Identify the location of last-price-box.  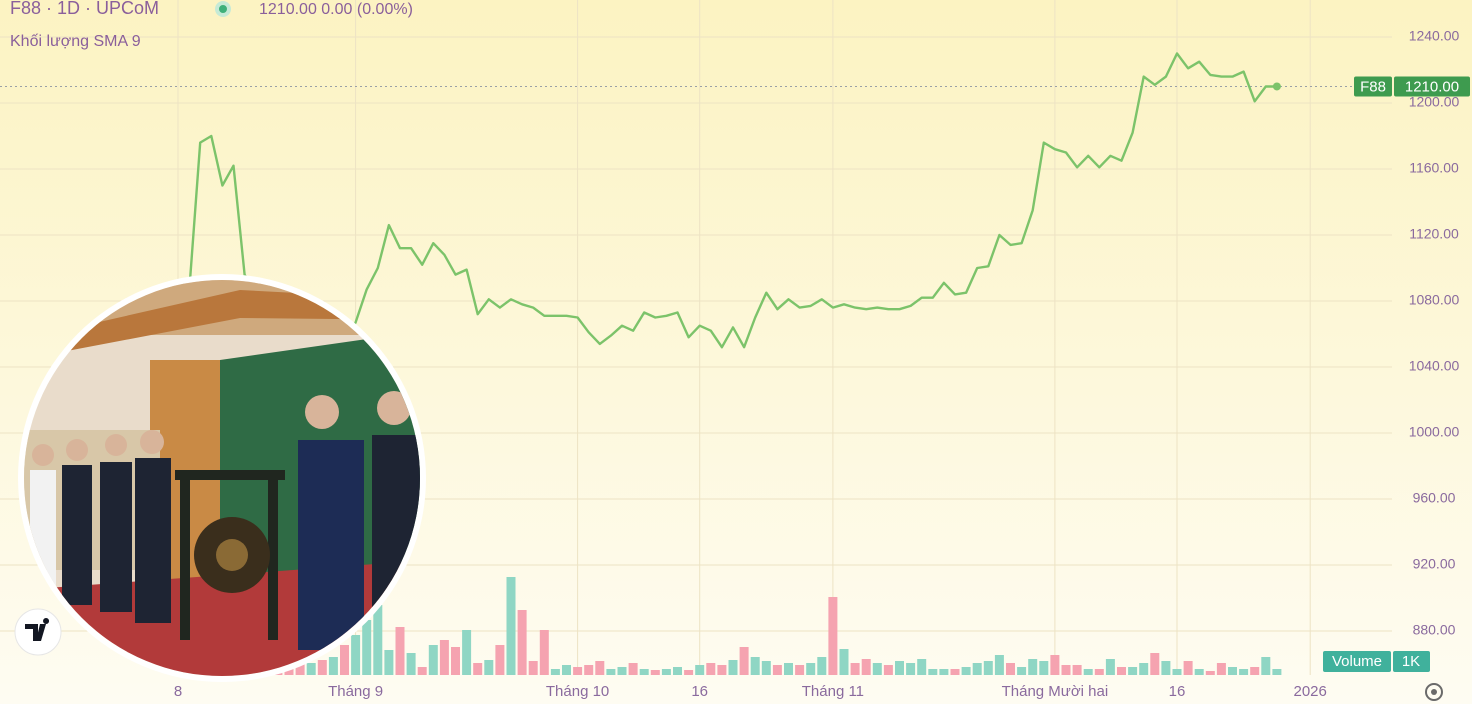
(1432, 86).